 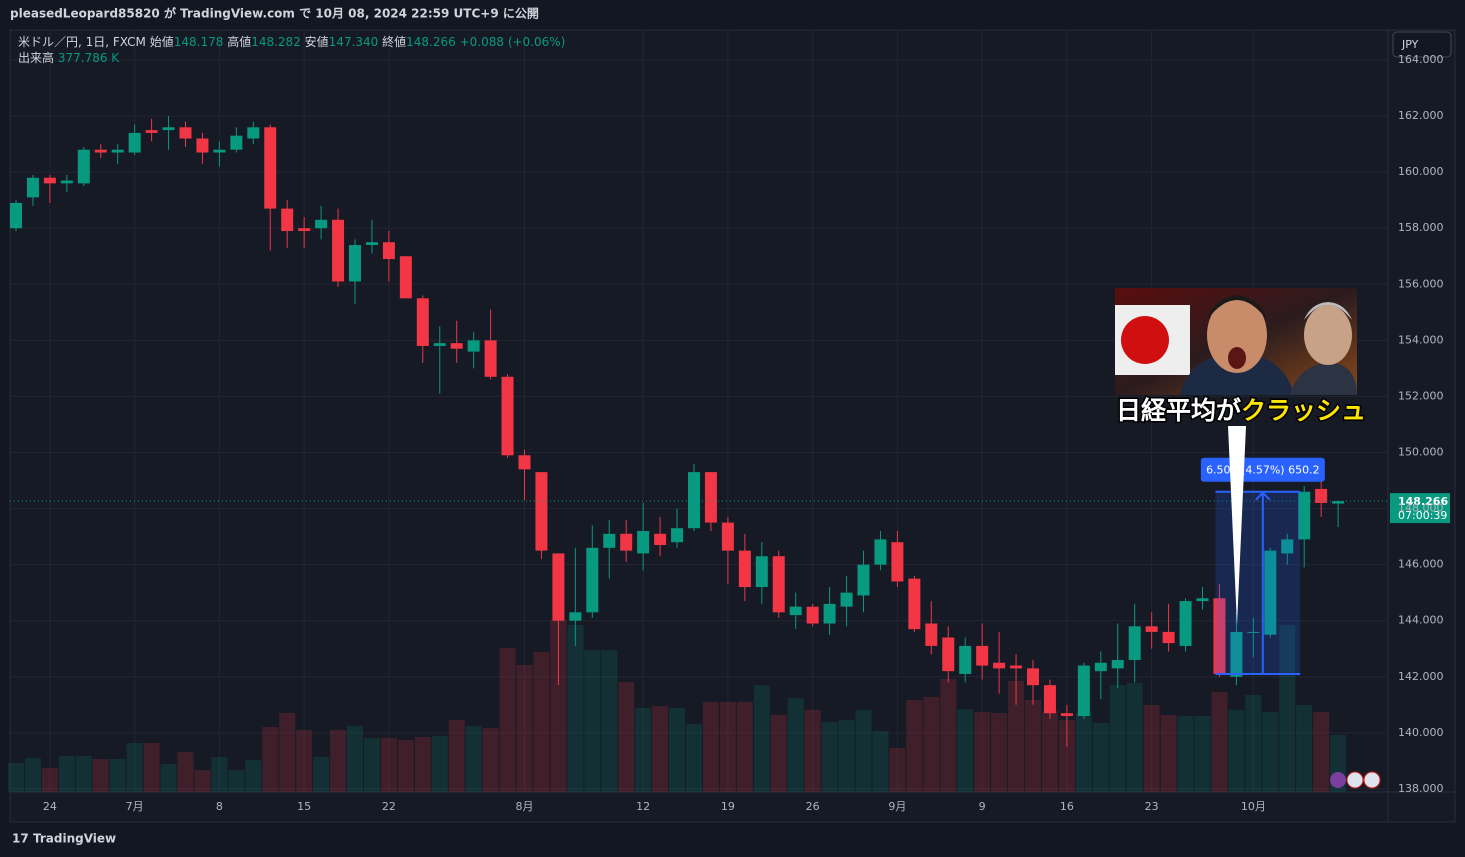 What do you see at coordinates (317, 41) in the screenshot?
I see `low-label: 安値` at bounding box center [317, 41].